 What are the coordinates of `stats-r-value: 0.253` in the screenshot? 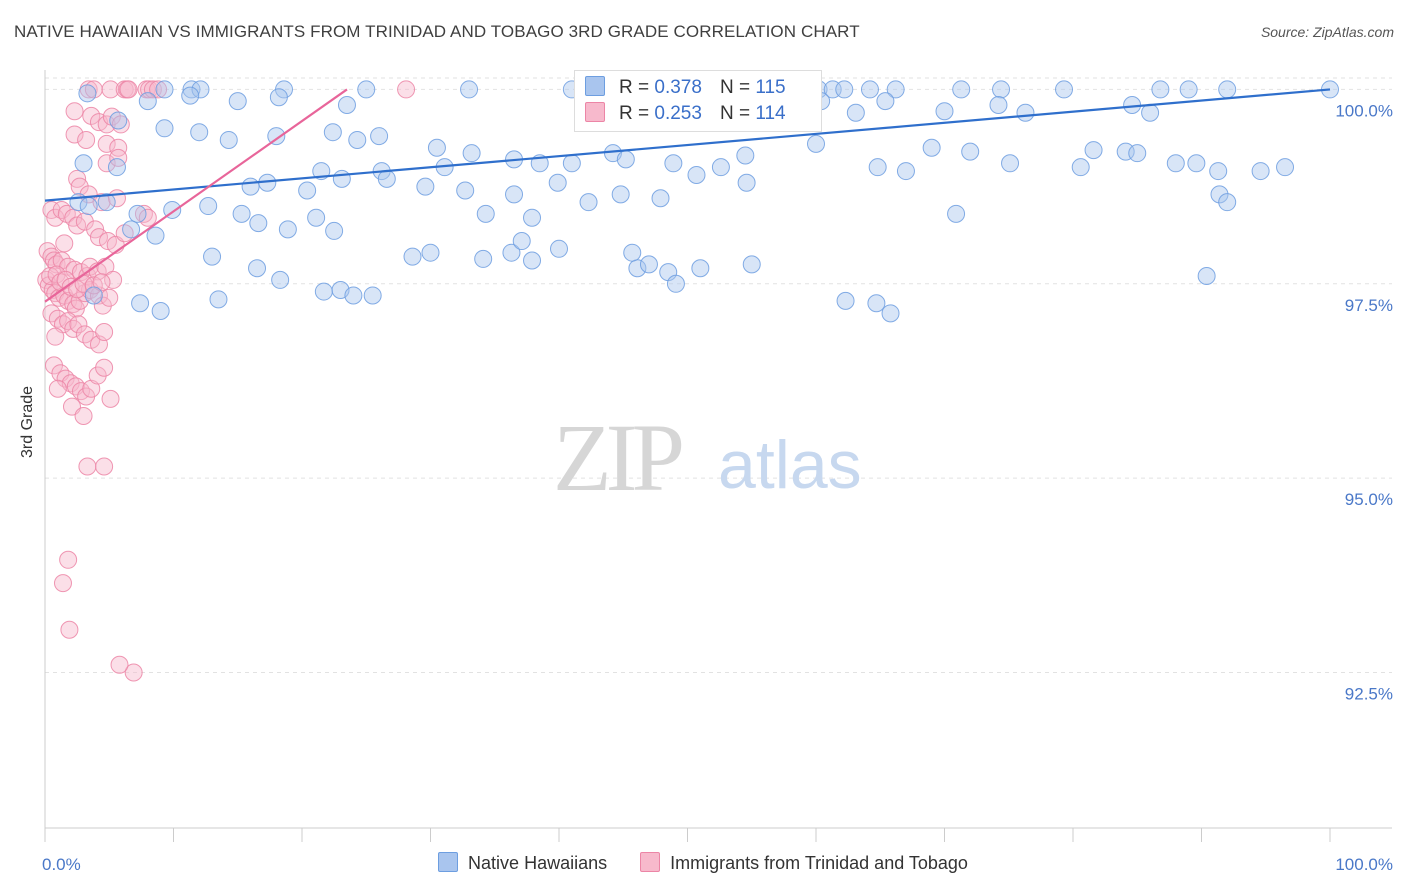 It's located at (678, 113).